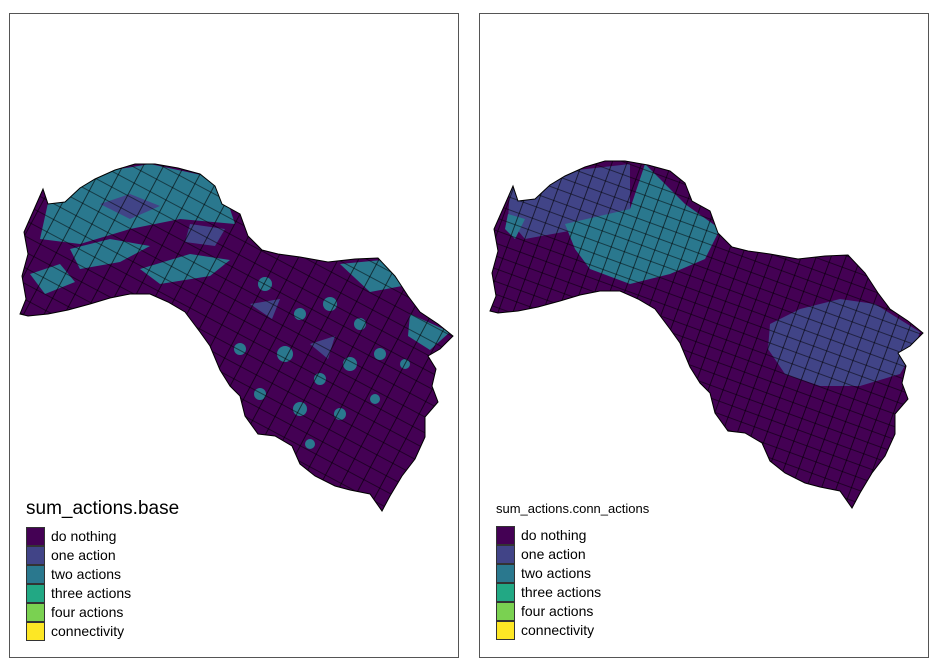  I want to click on legend-title: sum_actions.conn_actions, so click(573, 508).